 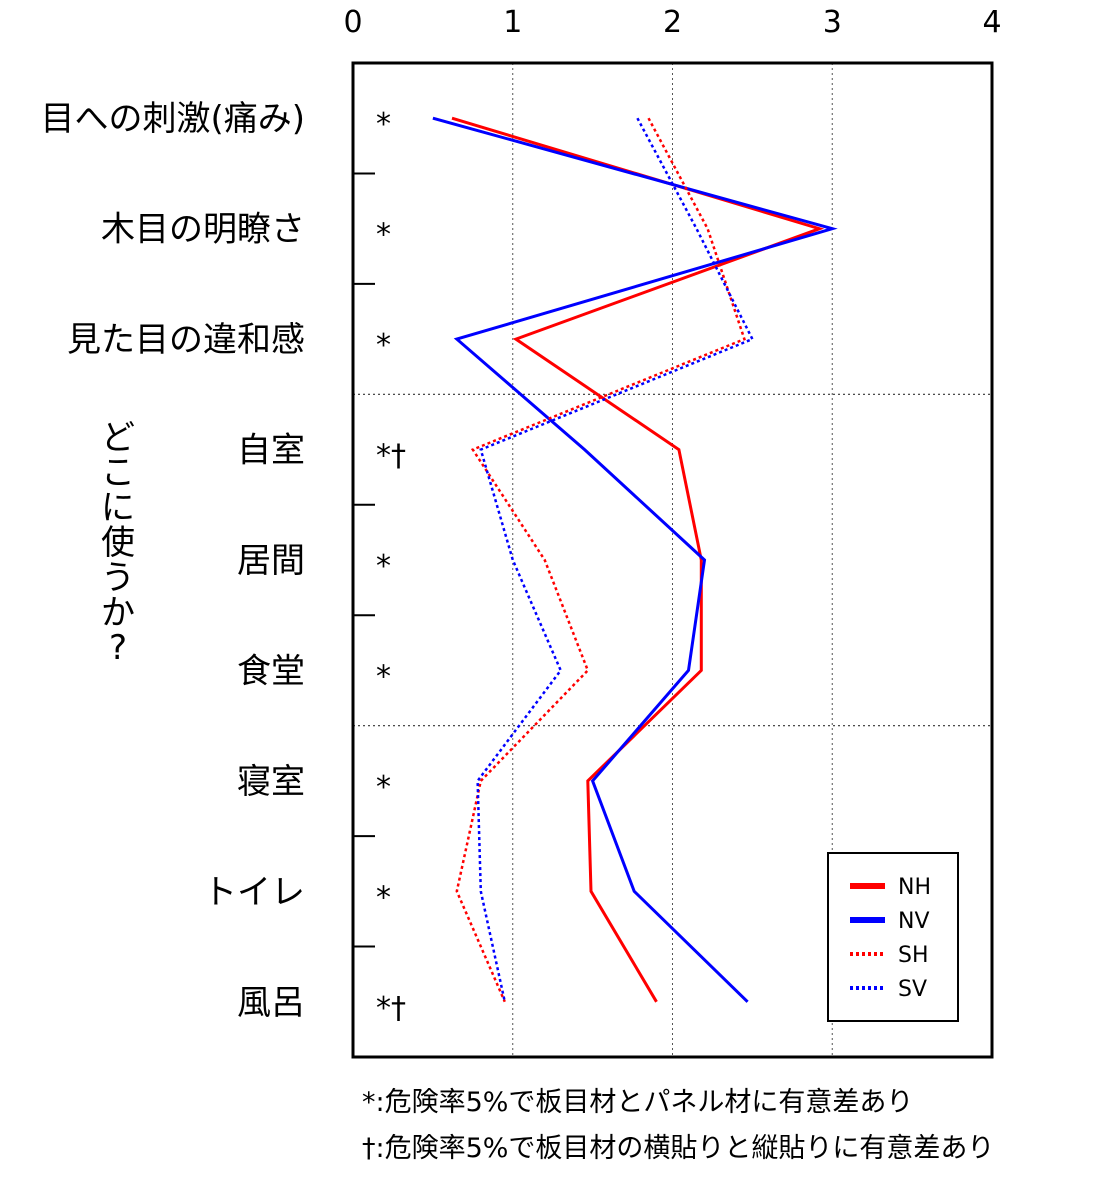 I want to click on group-label-char: に, so click(x=118, y=508).